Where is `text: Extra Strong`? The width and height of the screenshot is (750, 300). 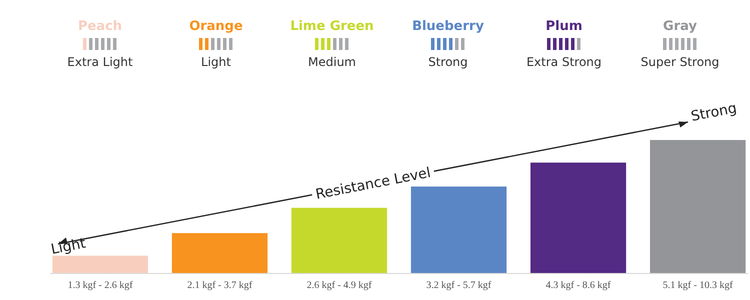 text: Extra Strong is located at coordinates (564, 62).